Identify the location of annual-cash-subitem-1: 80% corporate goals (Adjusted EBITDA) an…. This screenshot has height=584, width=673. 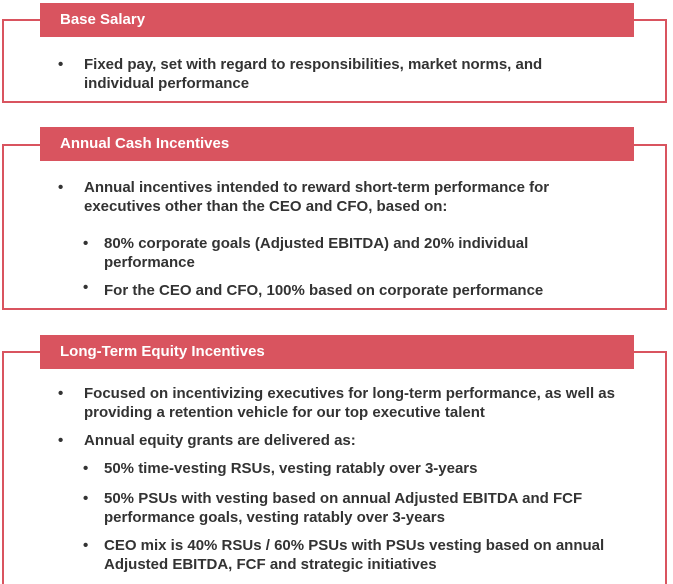
(316, 253).